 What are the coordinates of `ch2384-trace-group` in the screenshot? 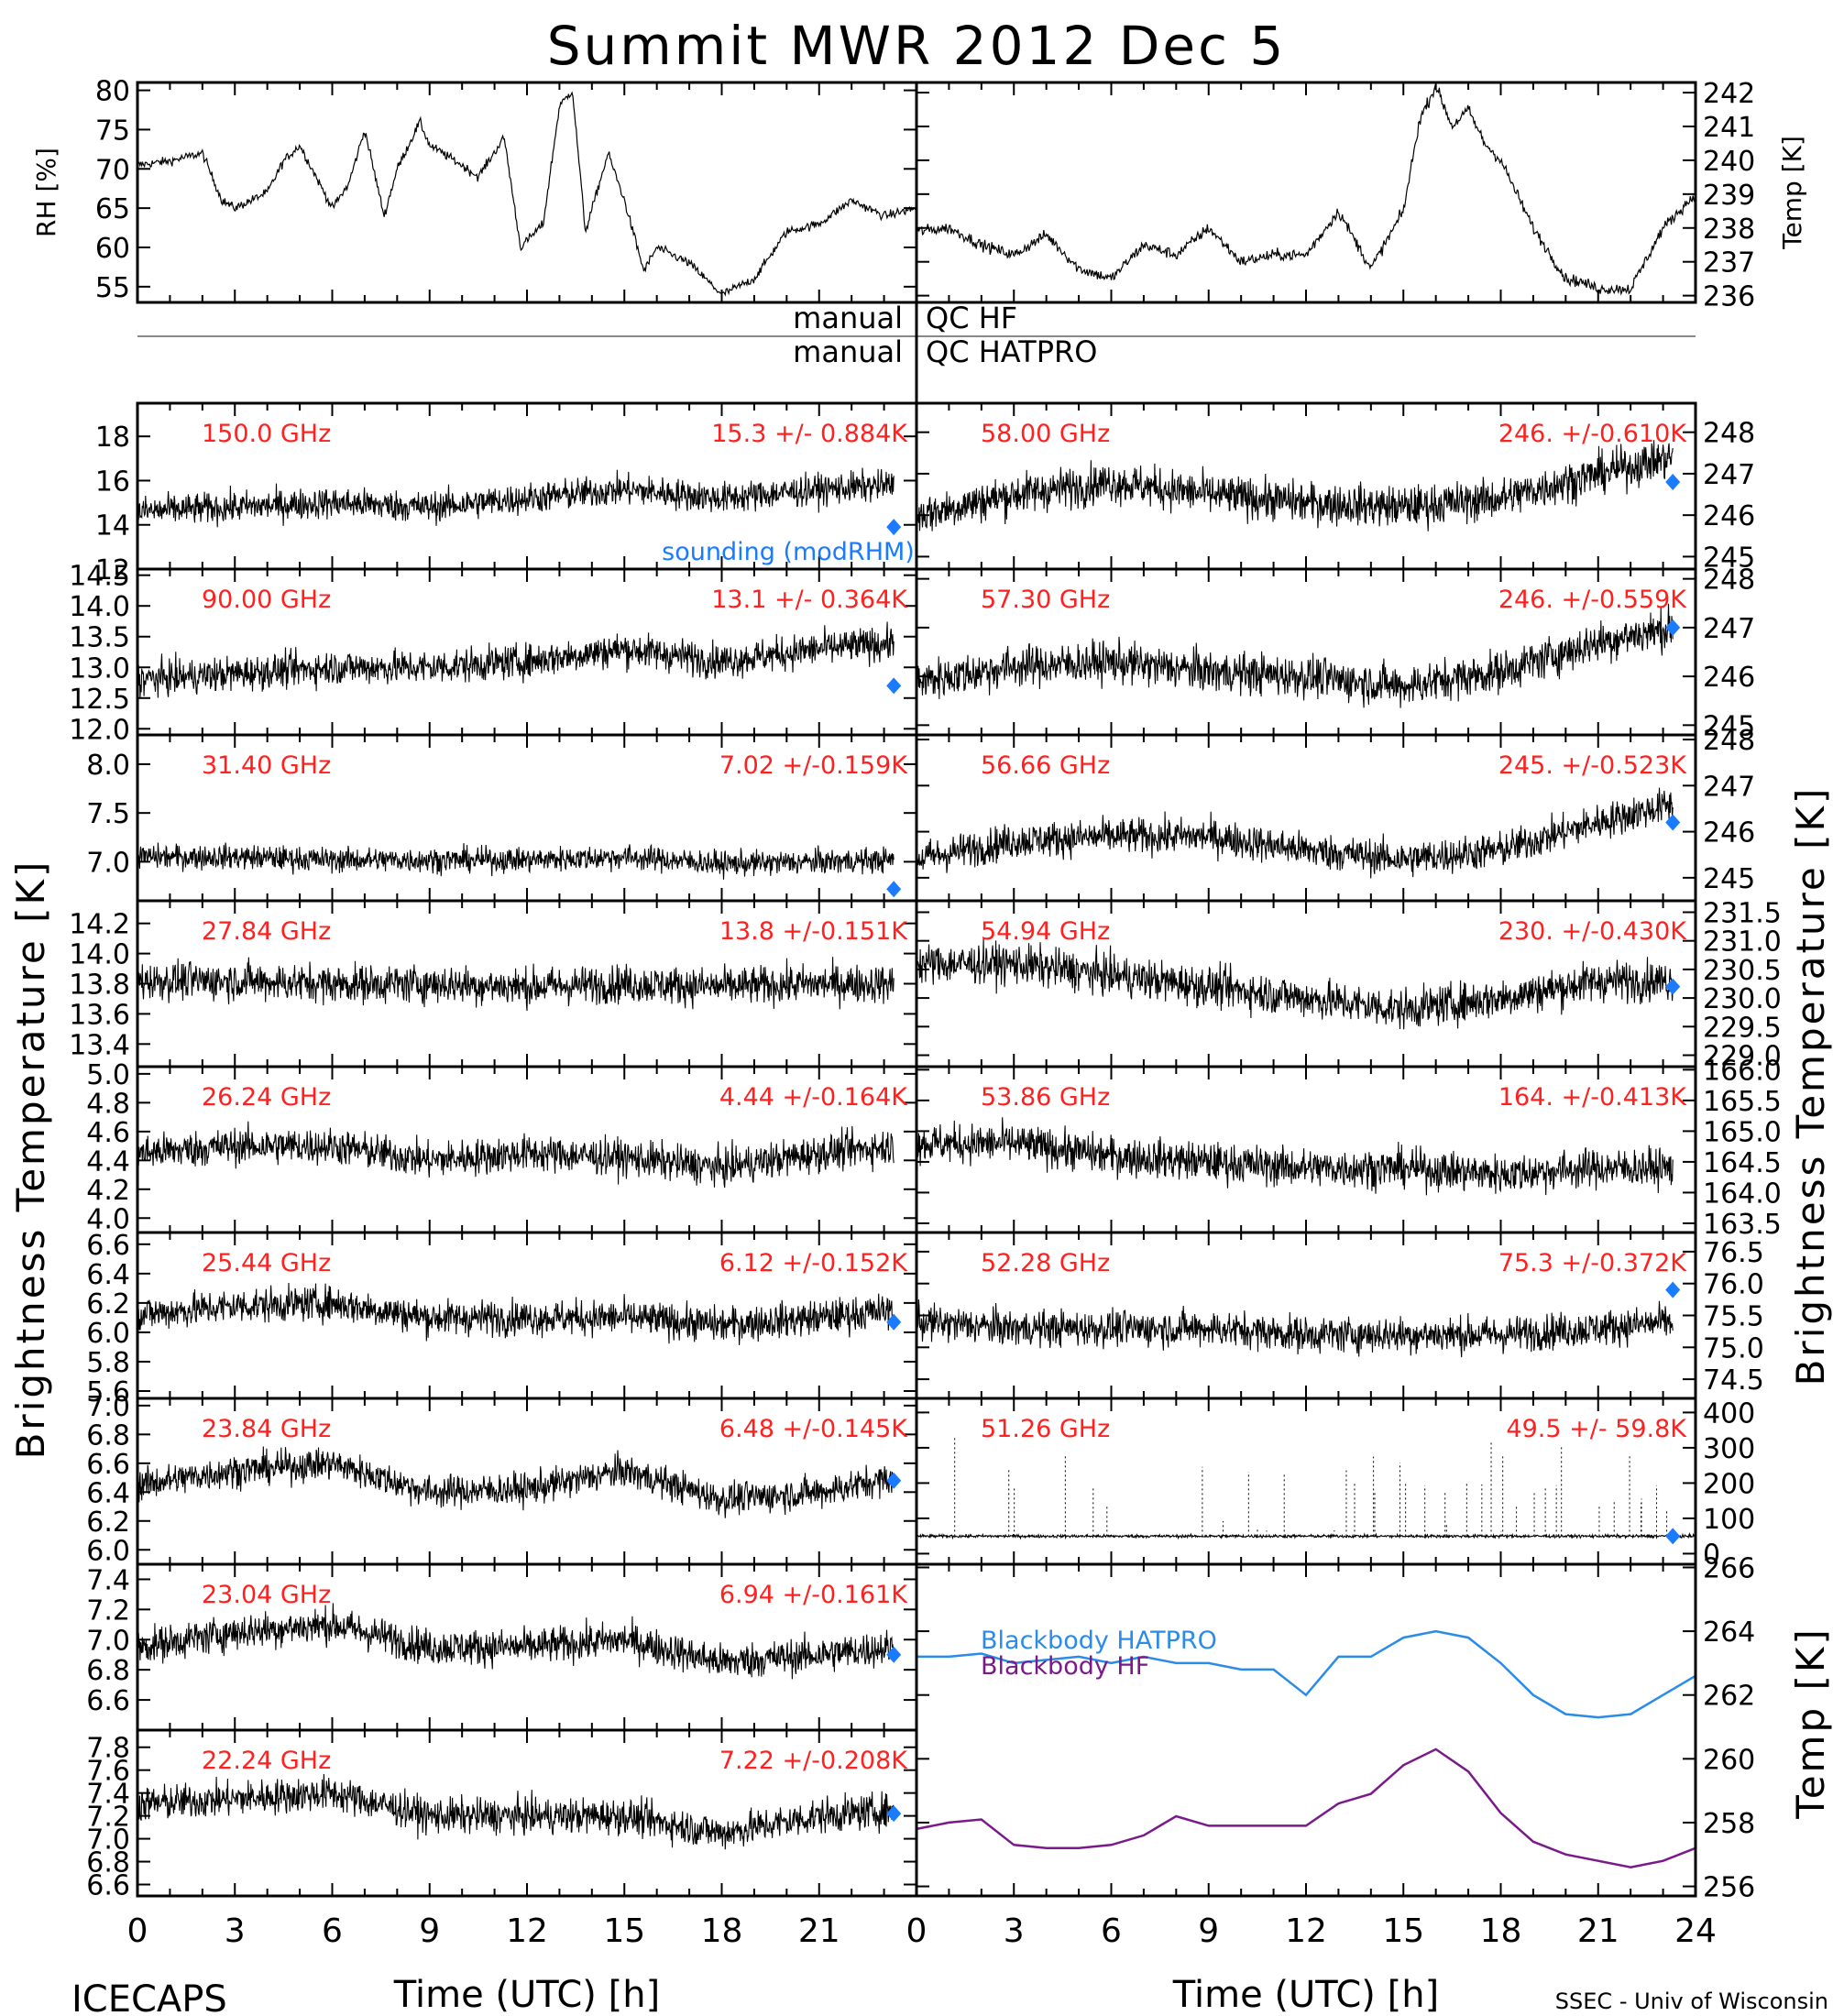 It's located at (516, 1482).